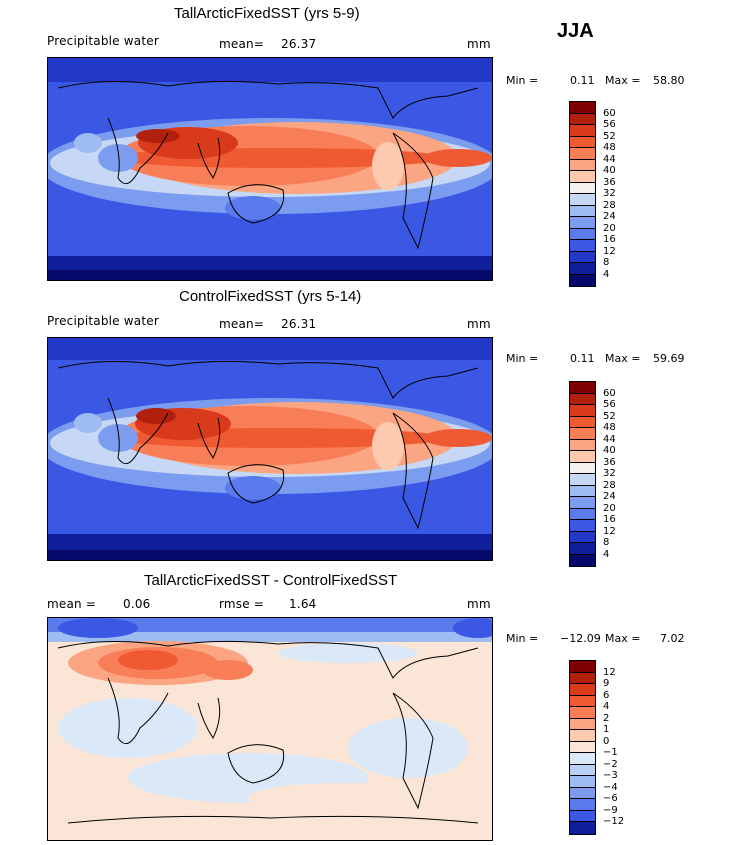 The height and width of the screenshot is (845, 733). What do you see at coordinates (610, 787) in the screenshot?
I see `colorbar-tick-label: −4` at bounding box center [610, 787].